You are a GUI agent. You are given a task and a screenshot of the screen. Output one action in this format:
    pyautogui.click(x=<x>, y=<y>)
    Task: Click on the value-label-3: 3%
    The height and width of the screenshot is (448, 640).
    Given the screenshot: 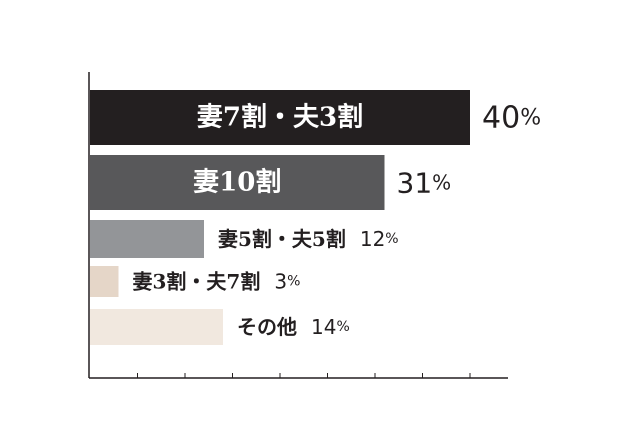 What is the action you would take?
    pyautogui.click(x=287, y=282)
    